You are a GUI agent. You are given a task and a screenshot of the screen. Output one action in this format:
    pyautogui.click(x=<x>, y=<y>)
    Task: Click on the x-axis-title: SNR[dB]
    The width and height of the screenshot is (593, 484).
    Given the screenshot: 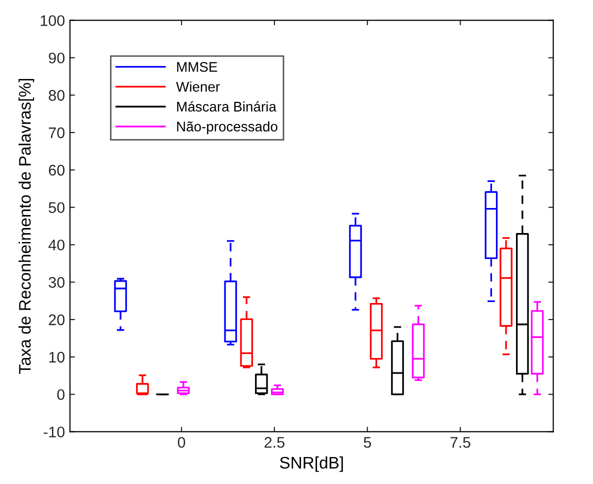 What is the action you would take?
    pyautogui.click(x=311, y=464)
    